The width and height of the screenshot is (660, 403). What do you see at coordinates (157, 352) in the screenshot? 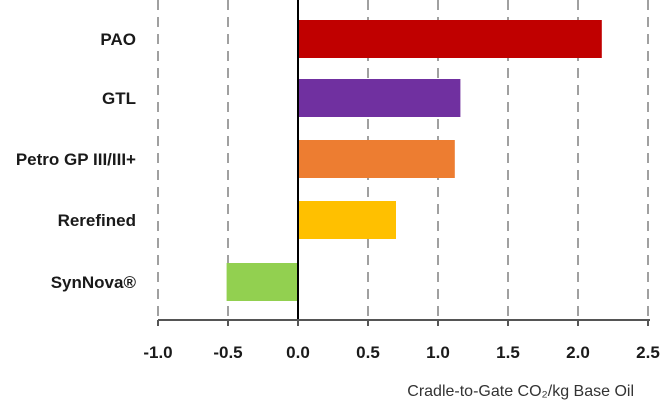
I see `x-tick-label: -1.0` at bounding box center [157, 352].